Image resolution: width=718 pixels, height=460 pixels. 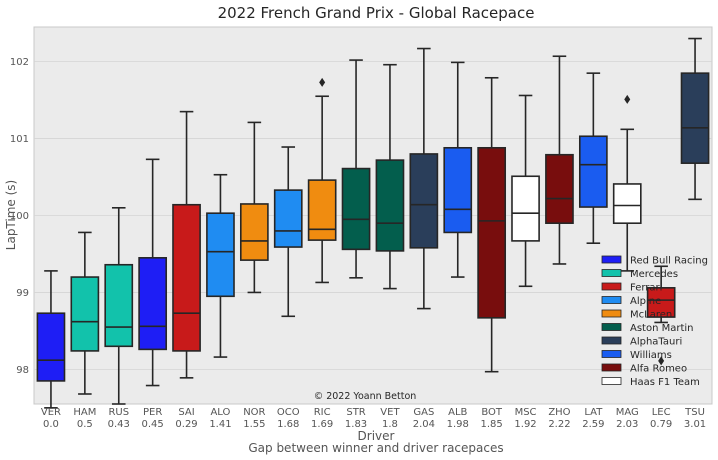 What do you see at coordinates (19, 139) in the screenshot?
I see `y-tick-label: 101` at bounding box center [19, 139].